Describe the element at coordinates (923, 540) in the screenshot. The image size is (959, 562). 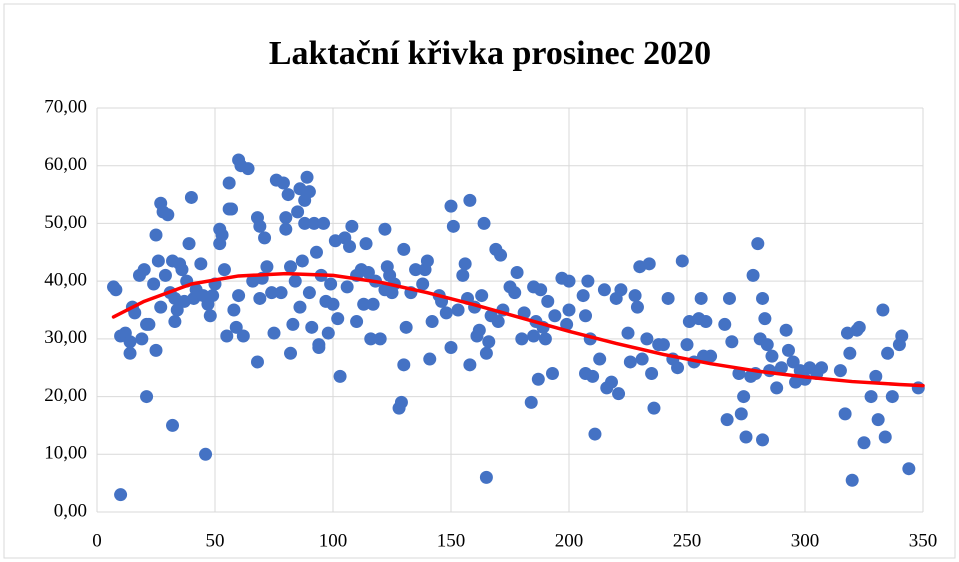
I see `x-tick-label: 350` at that location.